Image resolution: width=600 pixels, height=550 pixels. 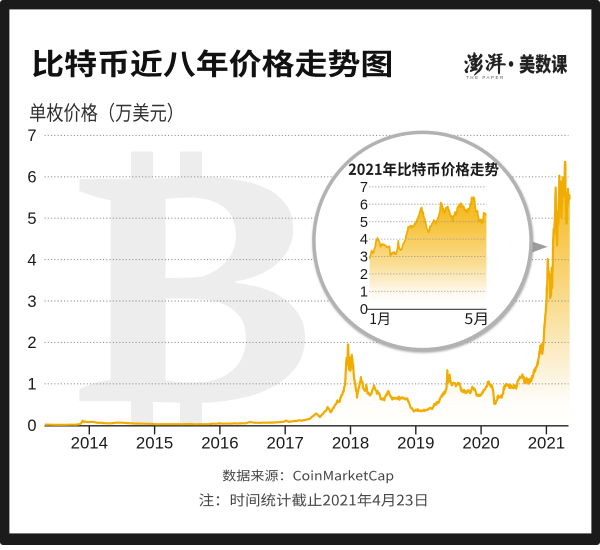 I want to click on svg-text: 2014, so click(x=89, y=443).